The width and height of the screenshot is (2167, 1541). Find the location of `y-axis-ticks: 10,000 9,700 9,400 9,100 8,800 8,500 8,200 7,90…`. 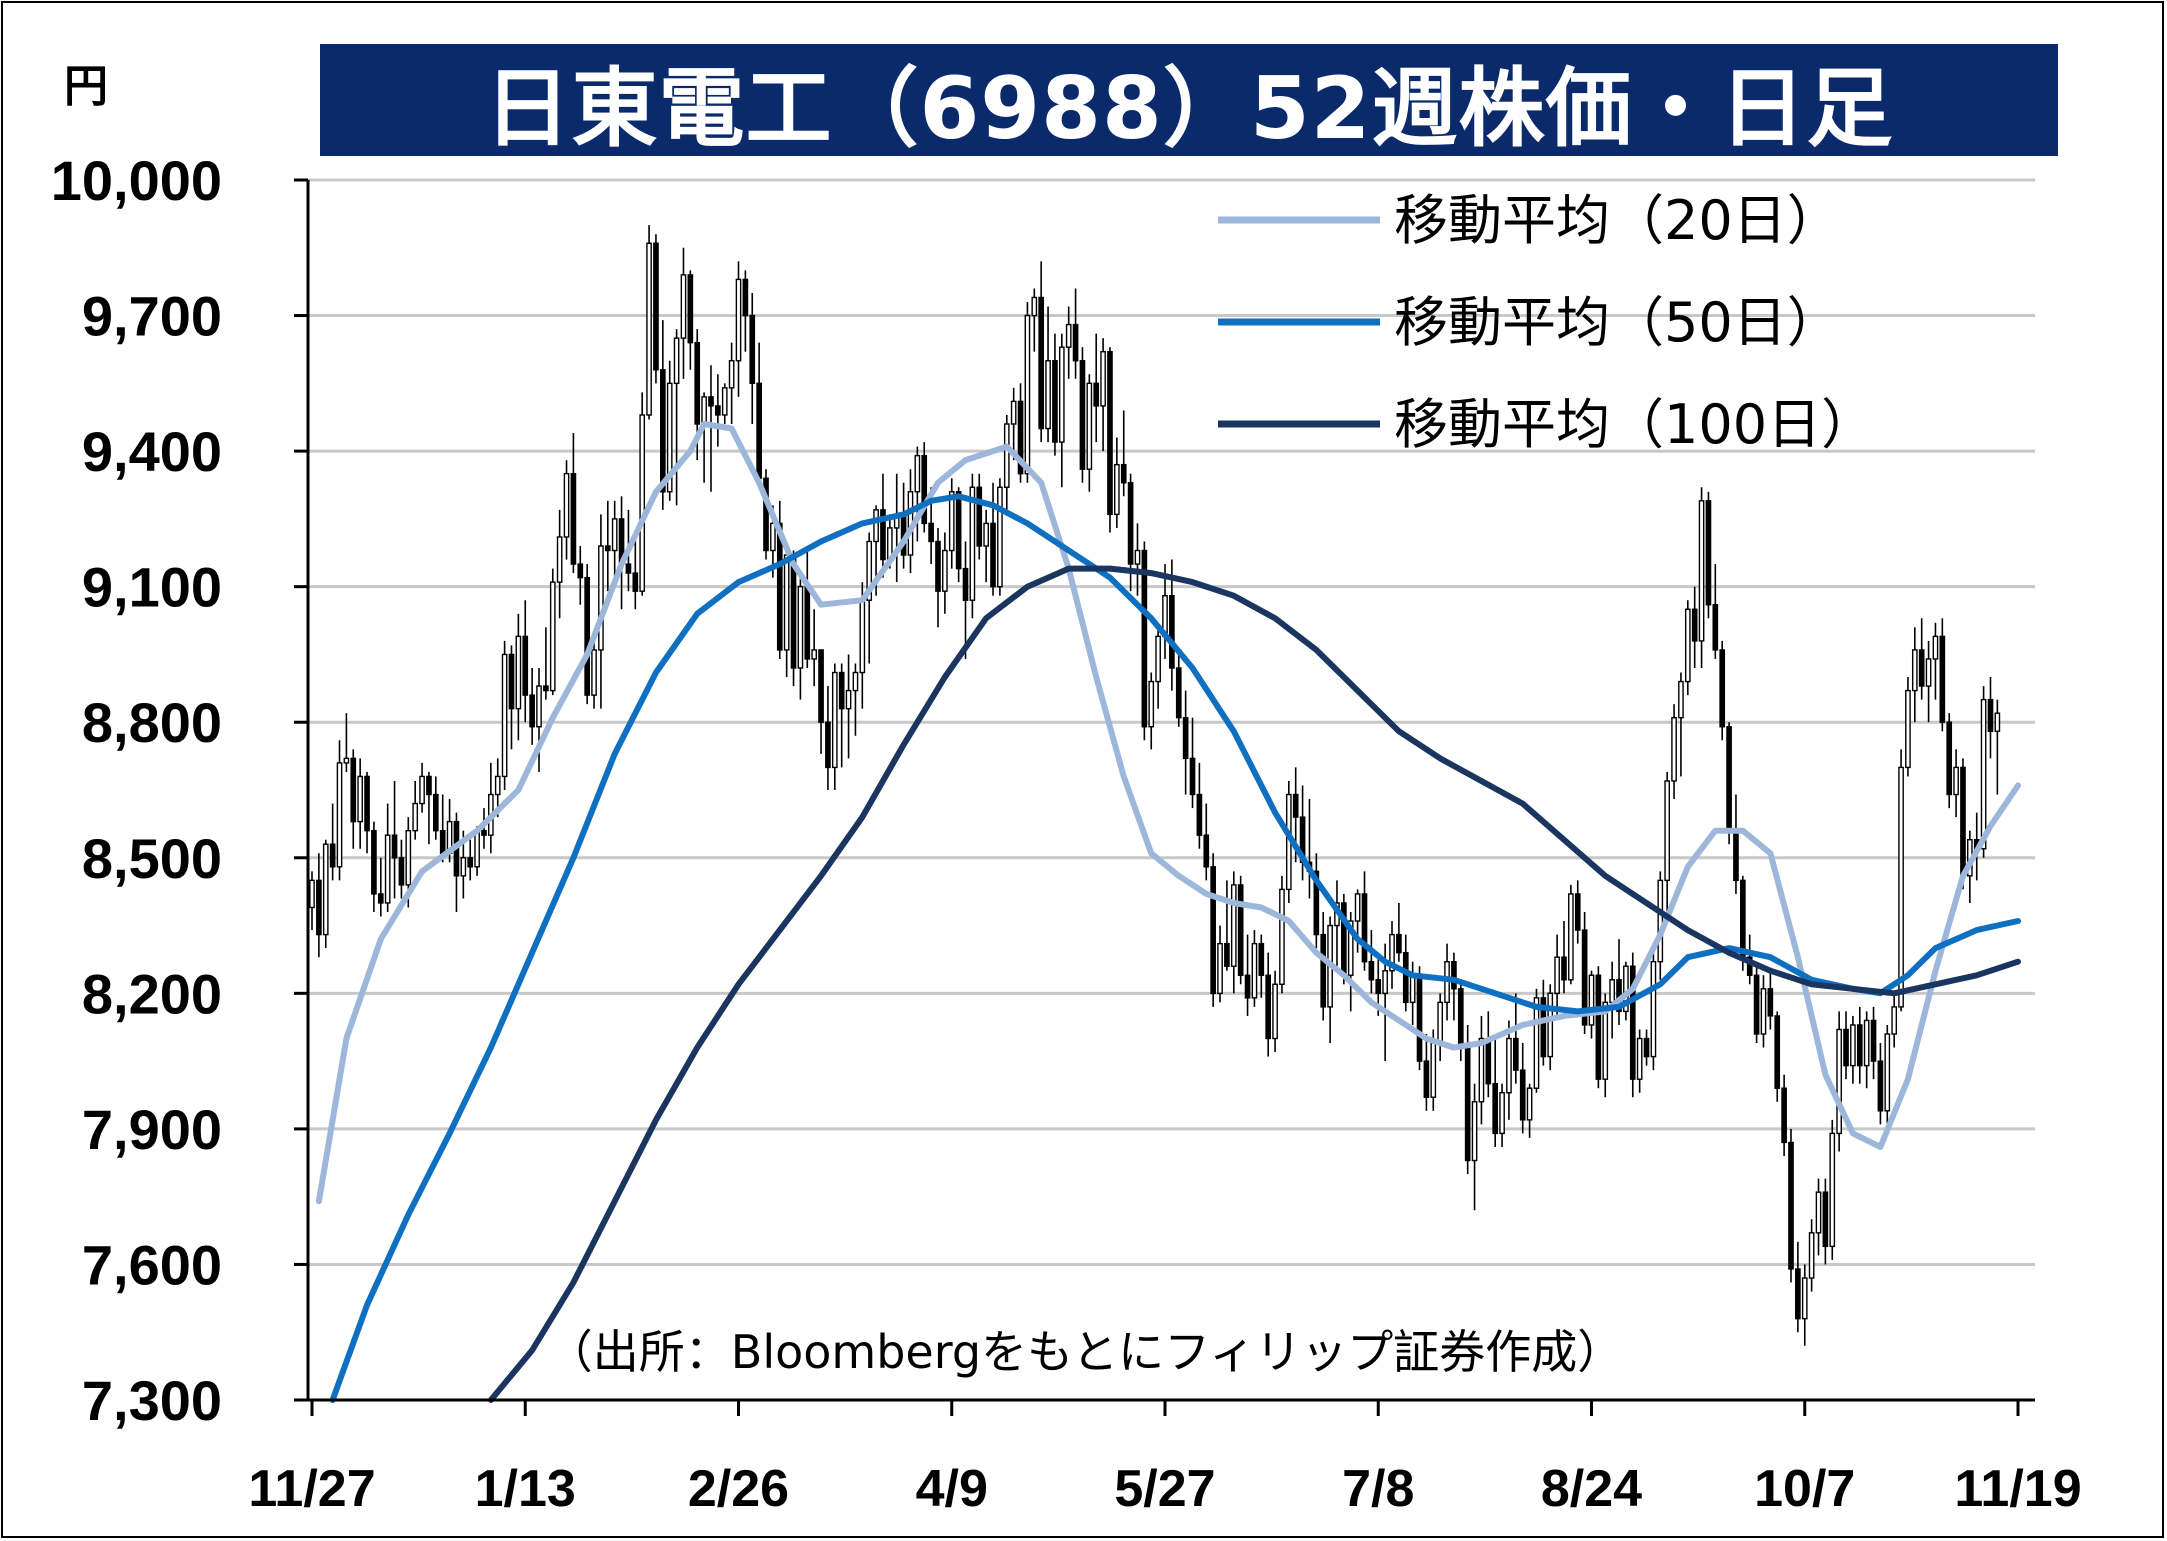

y-axis-ticks: 10,000 9,700 9,400 9,100 8,800 8,500 8,200 7,90… is located at coordinates (179, 790).